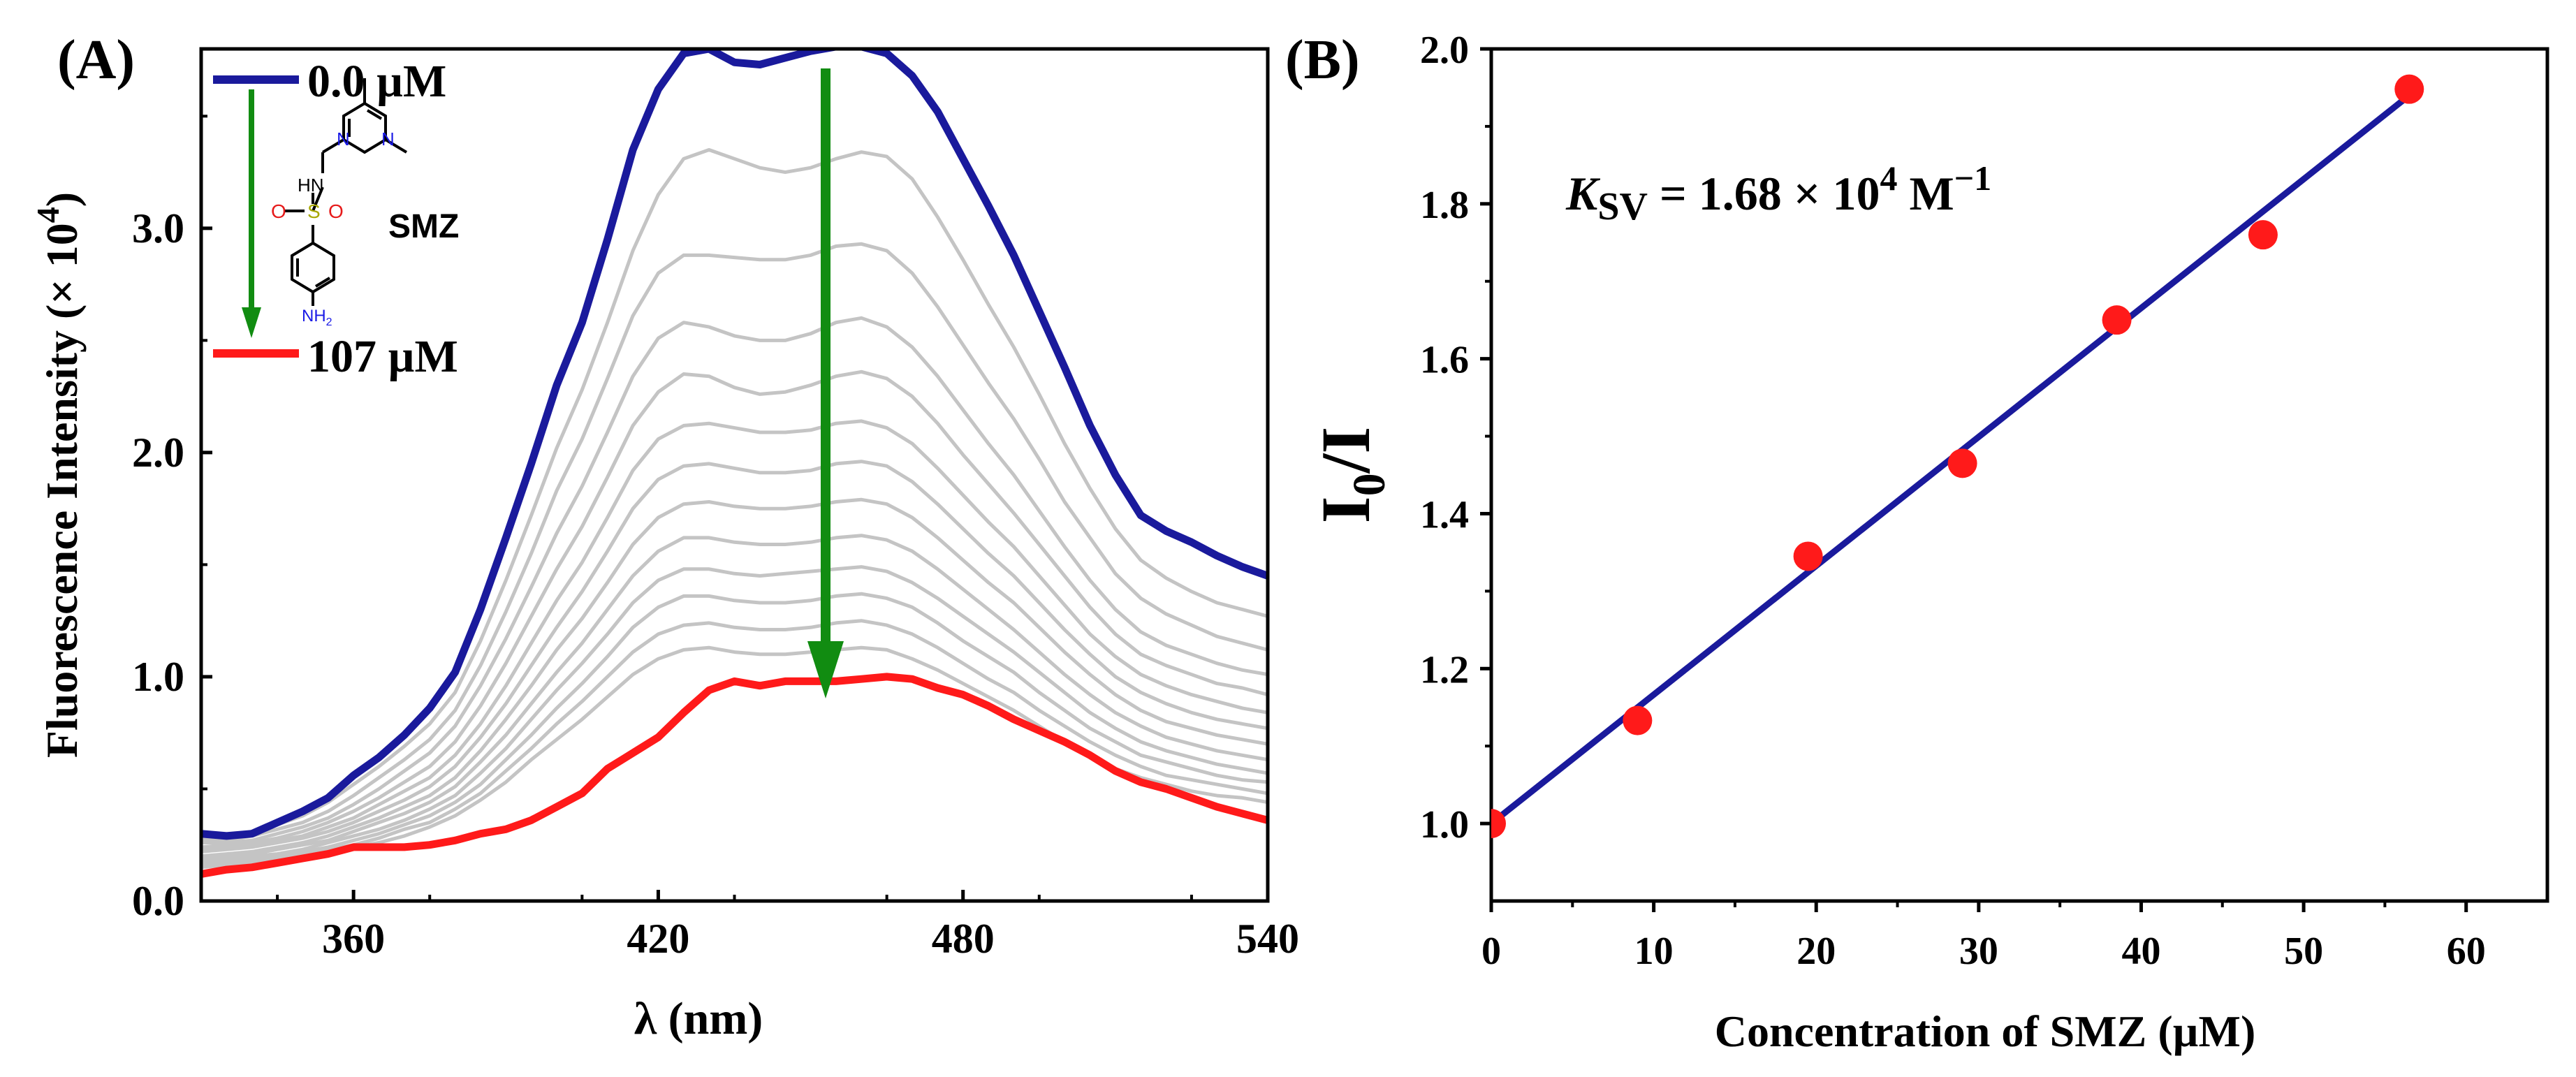 Image resolution: width=2576 pixels, height=1077 pixels. I want to click on legend-small-arrow-head, so click(252, 322).